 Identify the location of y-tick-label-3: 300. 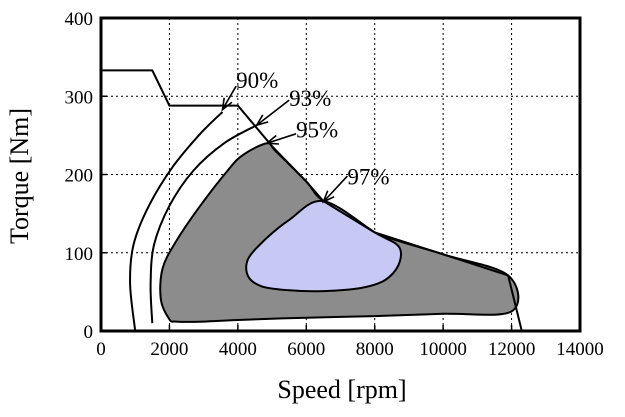
(79, 97).